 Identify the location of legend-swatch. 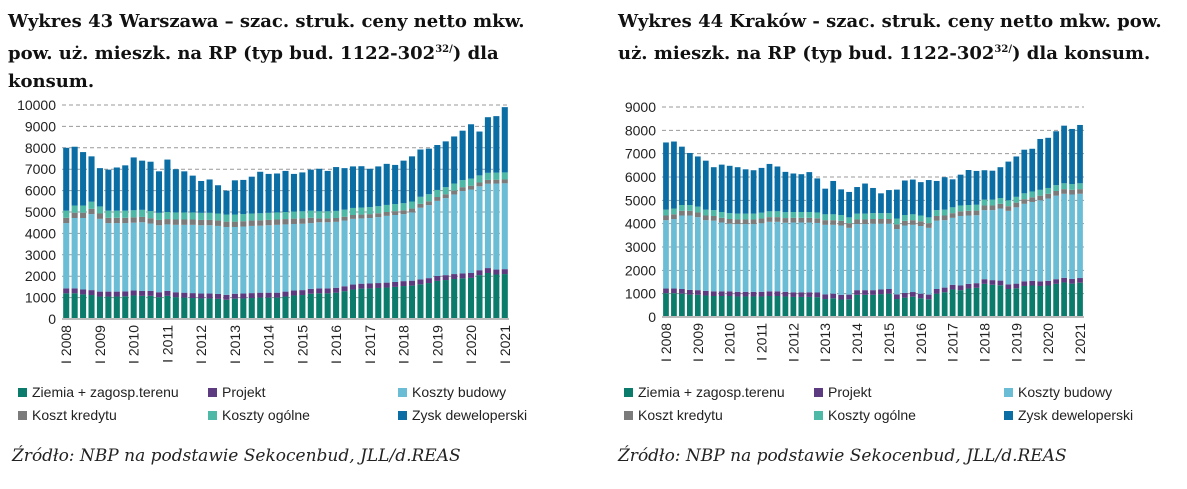
(402, 392).